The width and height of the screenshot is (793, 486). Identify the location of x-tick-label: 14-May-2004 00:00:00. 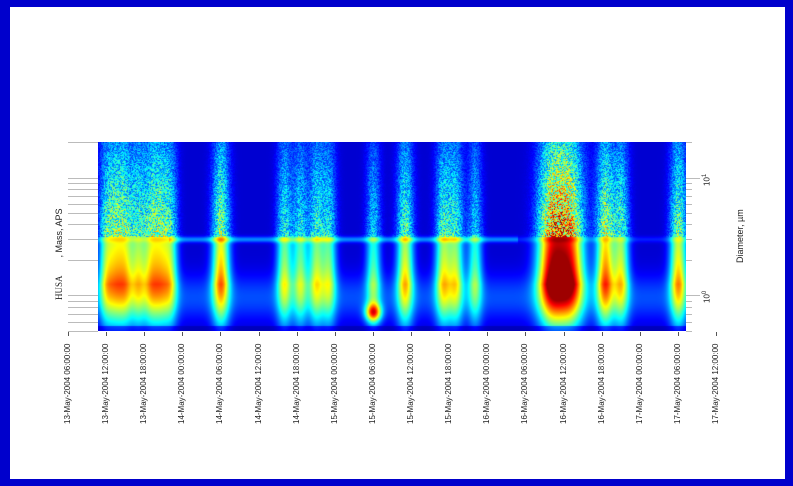
(182, 384).